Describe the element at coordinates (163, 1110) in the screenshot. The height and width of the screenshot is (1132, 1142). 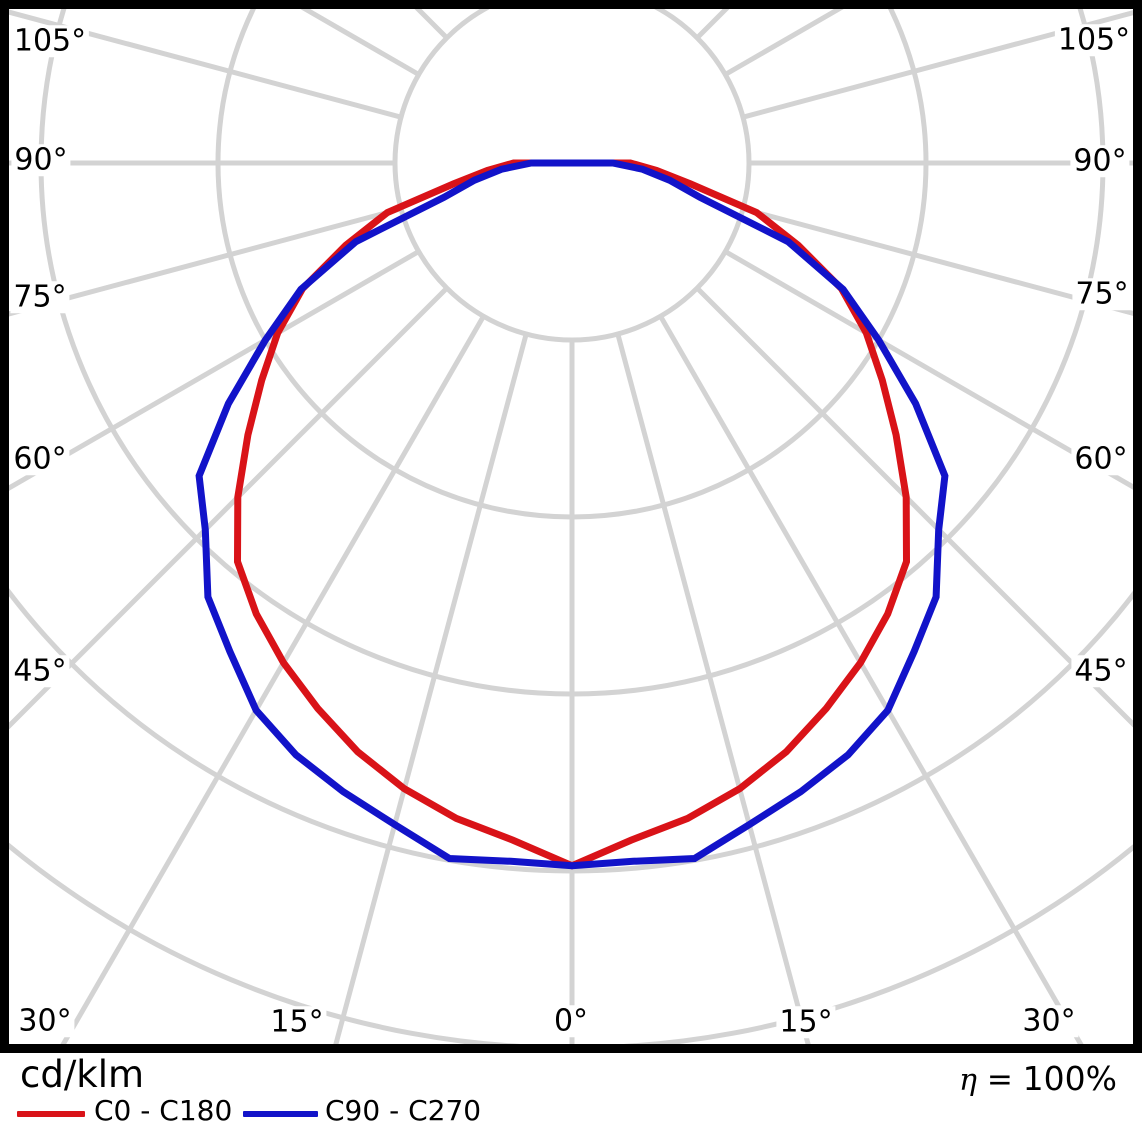
I see `legend-label-c0-c180: C0 - C180` at that location.